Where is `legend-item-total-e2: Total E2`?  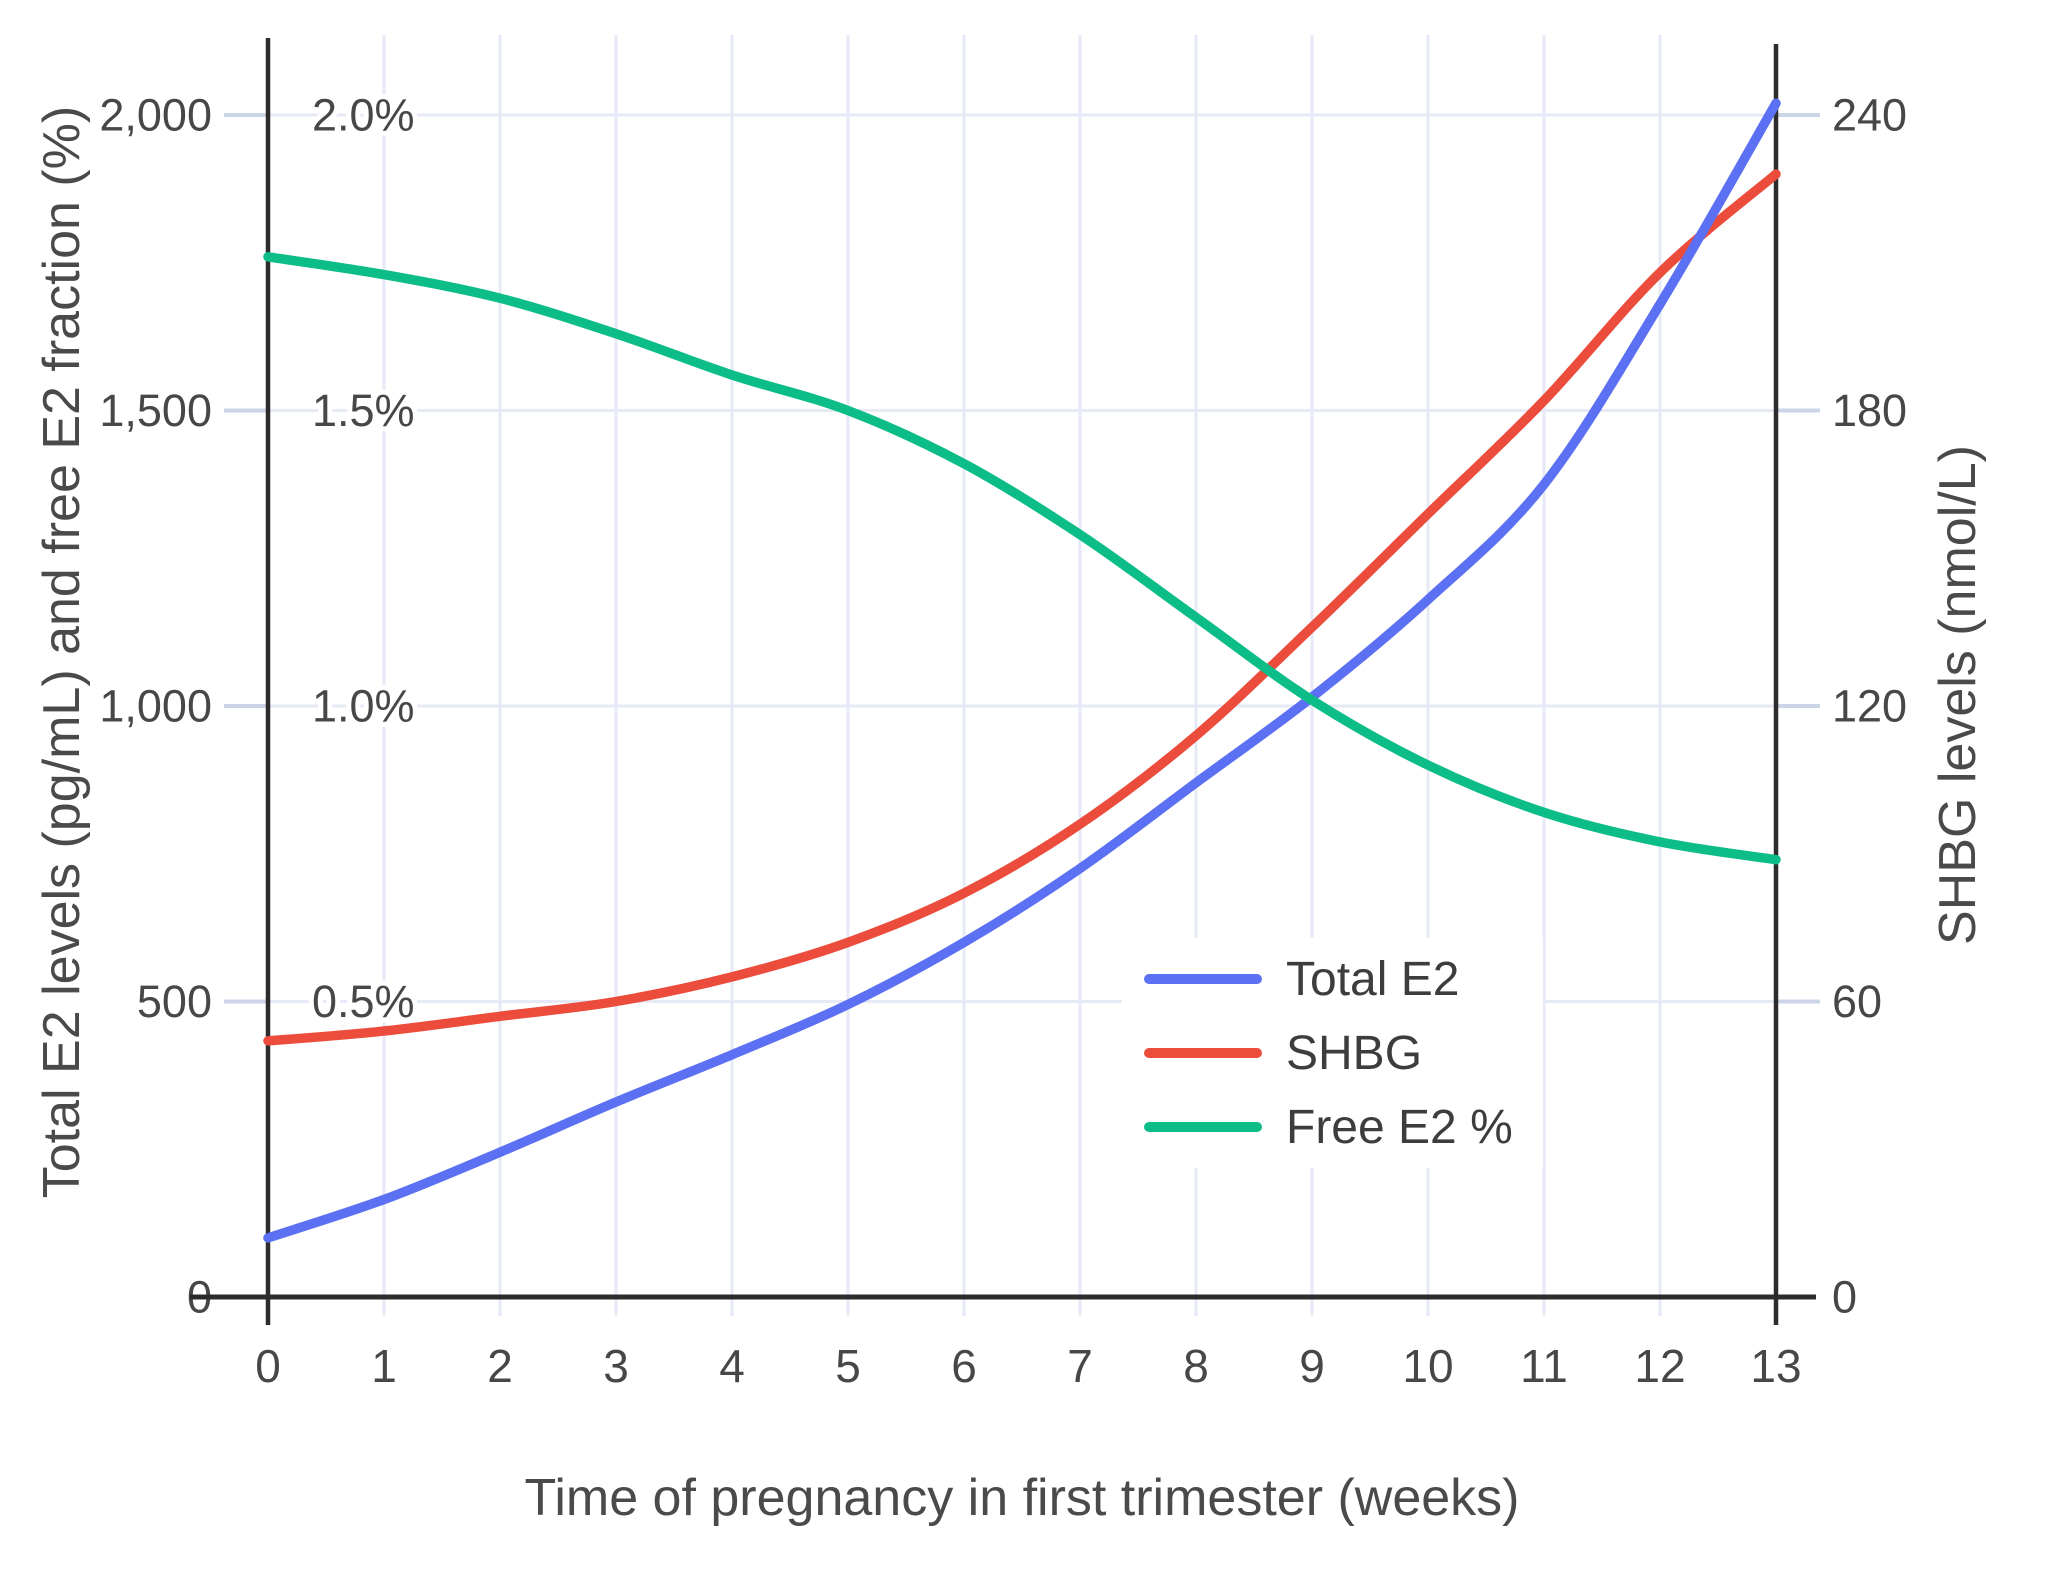
legend-item-total-e2: Total E2 is located at coordinates (1328, 979).